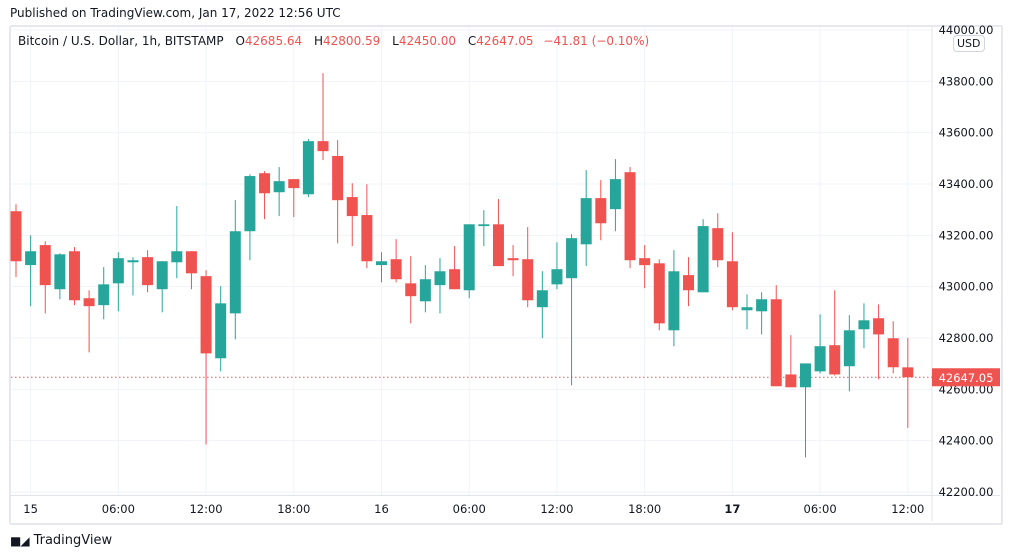 This screenshot has height=558, width=1012. What do you see at coordinates (732, 509) in the screenshot?
I see `time-tick-label: 17` at bounding box center [732, 509].